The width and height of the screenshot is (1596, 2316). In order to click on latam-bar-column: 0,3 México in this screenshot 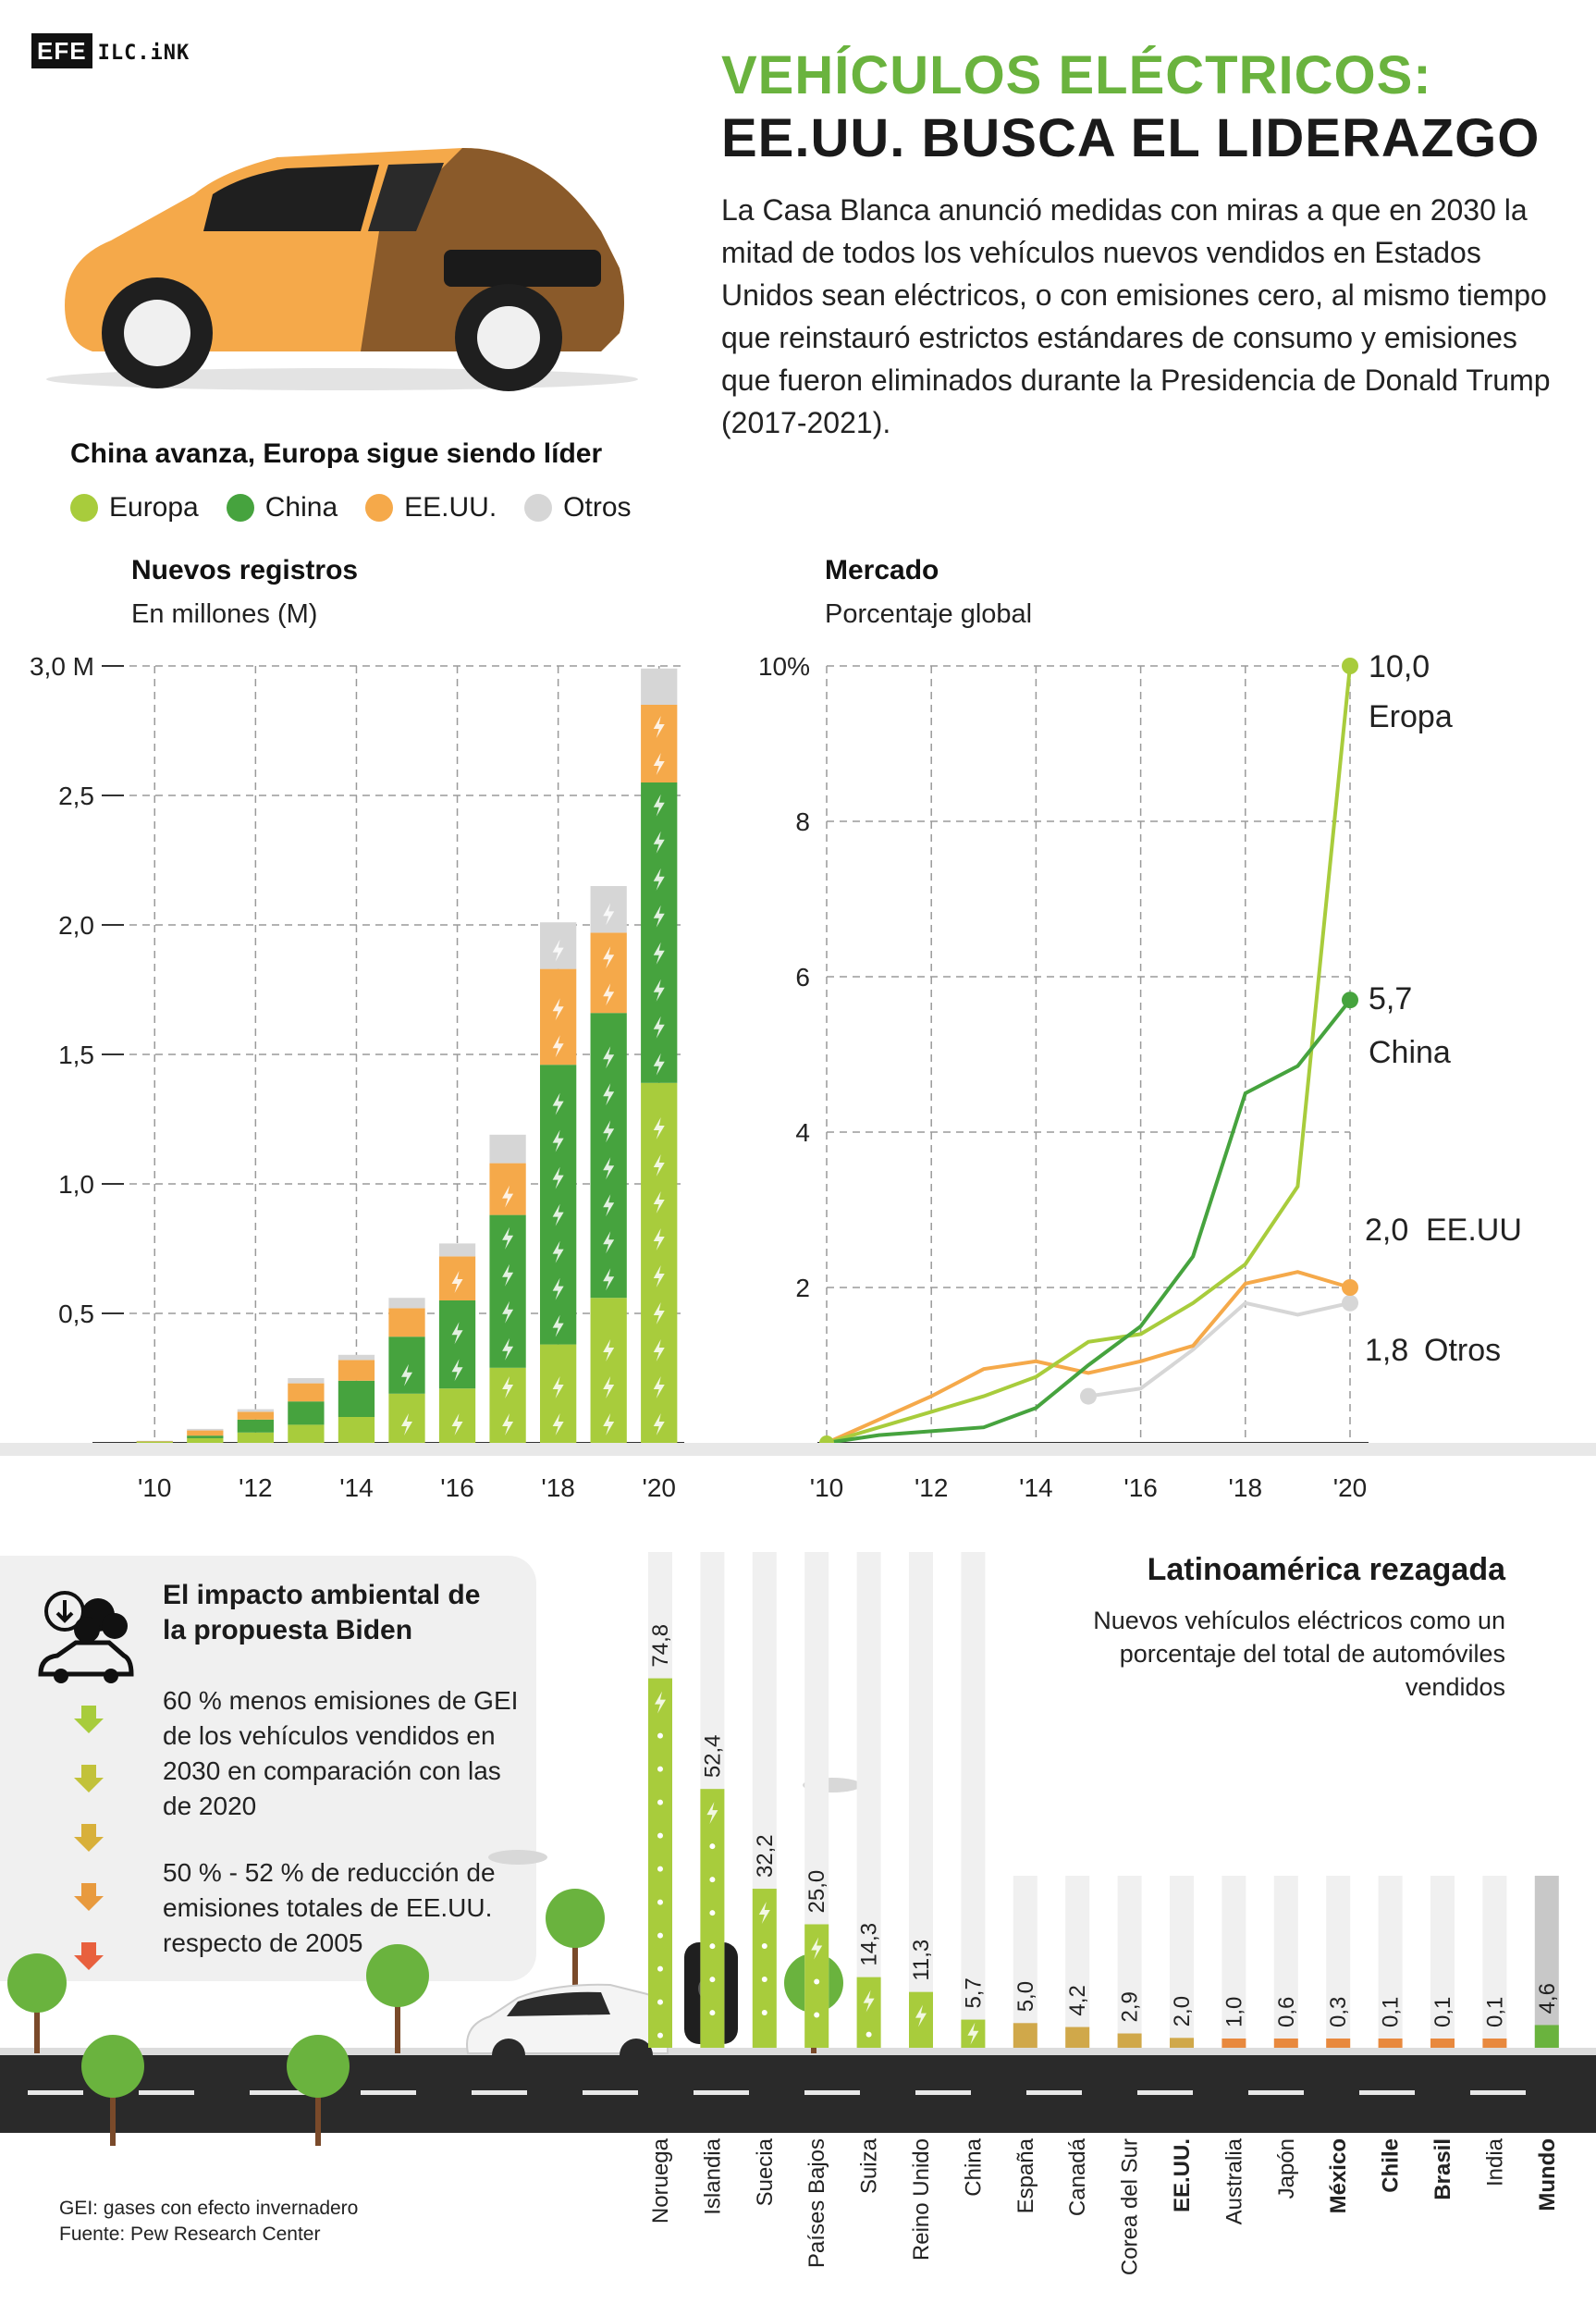, I will do `click(1338, 2044)`.